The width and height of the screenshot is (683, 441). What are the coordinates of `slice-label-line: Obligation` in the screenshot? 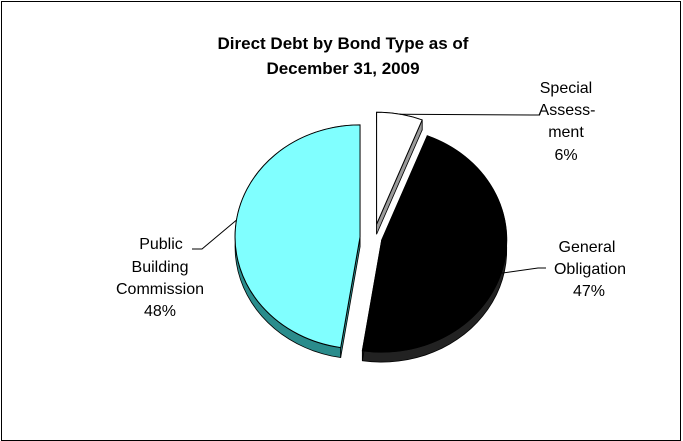 It's located at (590, 269).